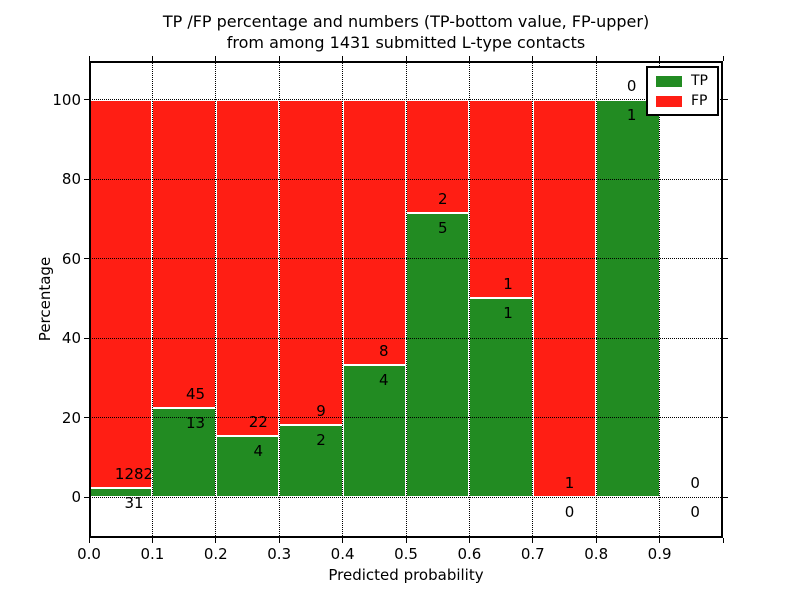 Image resolution: width=800 pixels, height=600 pixels. I want to click on x-tick-label: 0.9, so click(659, 554).